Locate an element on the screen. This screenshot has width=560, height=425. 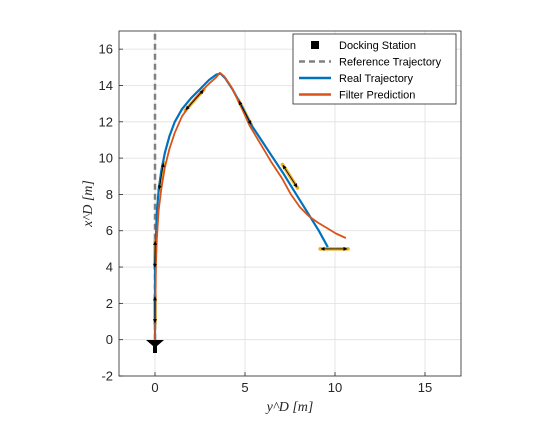
x-tick-label: 10 is located at coordinates (335, 387).